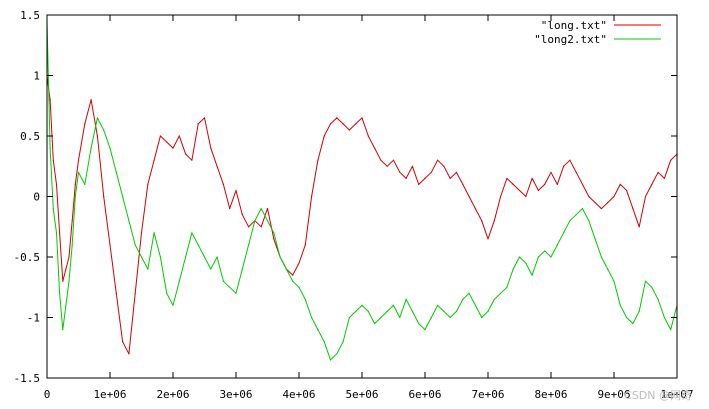 Image resolution: width=709 pixels, height=409 pixels. I want to click on x-tick-label: 8e+06, so click(550, 394).